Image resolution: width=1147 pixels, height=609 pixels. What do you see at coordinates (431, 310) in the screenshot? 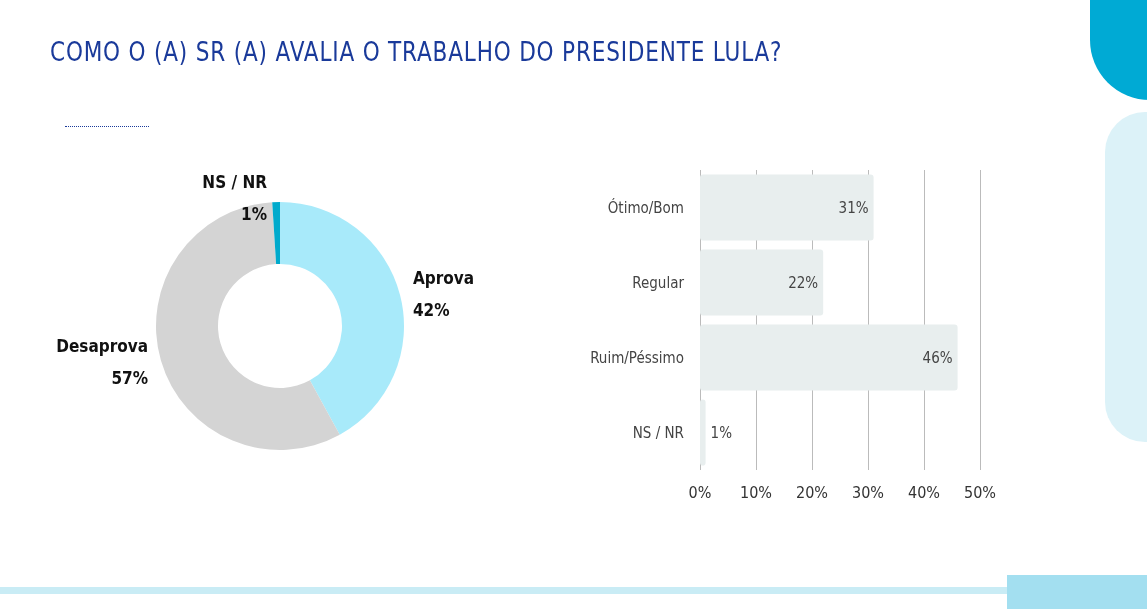
I see `data-label: 42%` at bounding box center [431, 310].